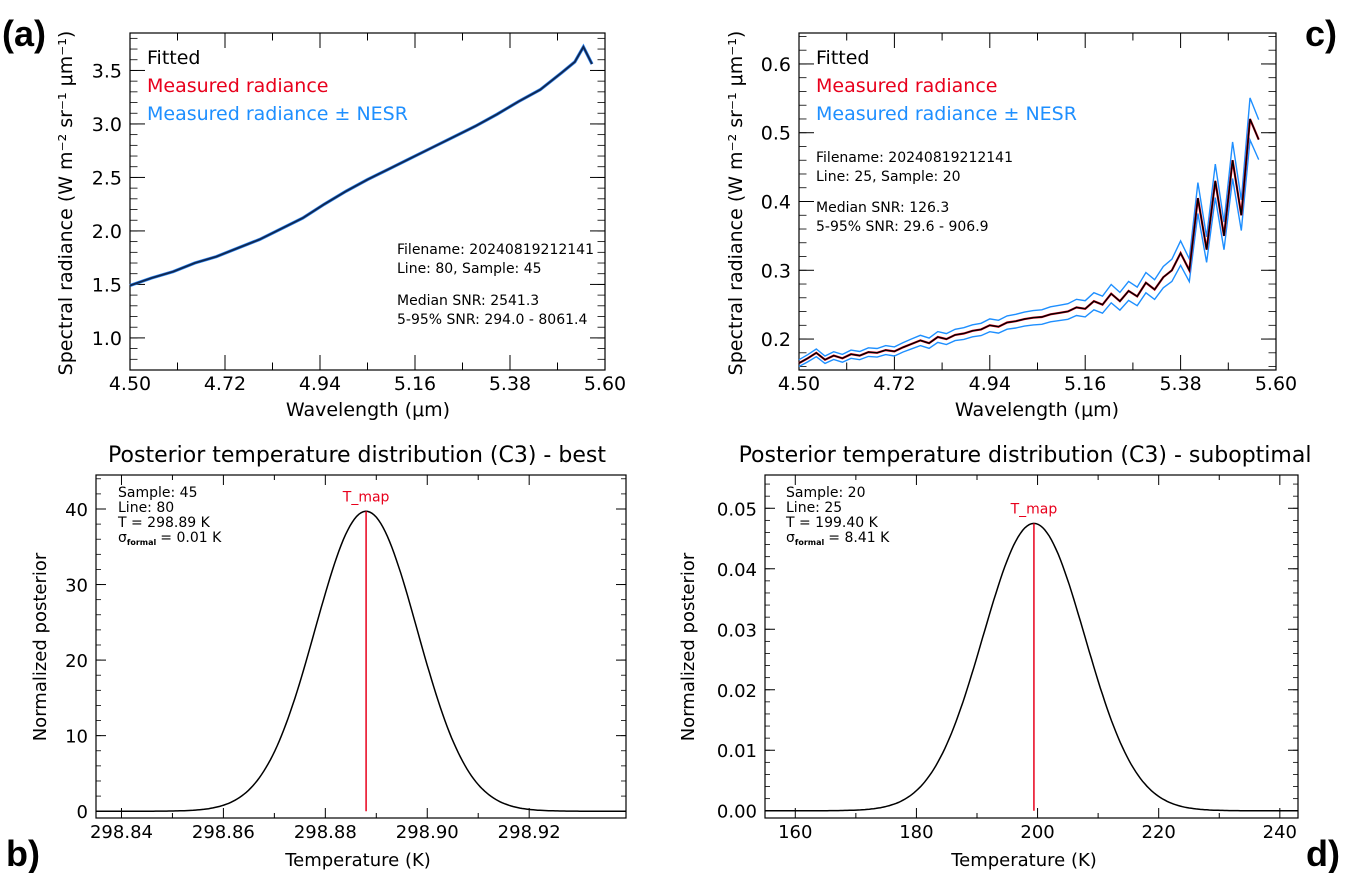  Describe the element at coordinates (799, 384) in the screenshot. I see `x-tick-label-c: 4.50` at that location.